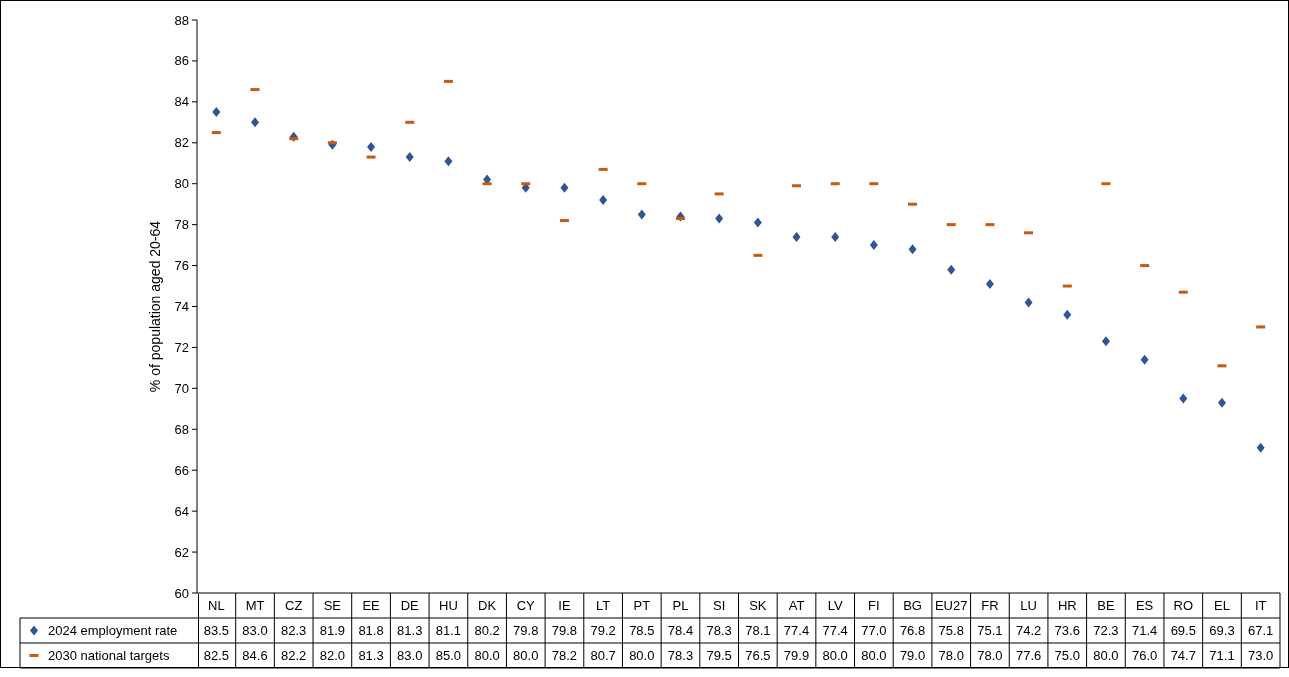 This screenshot has height=677, width=1289. Describe the element at coordinates (181, 429) in the screenshot. I see `y-tick-label: 68` at that location.